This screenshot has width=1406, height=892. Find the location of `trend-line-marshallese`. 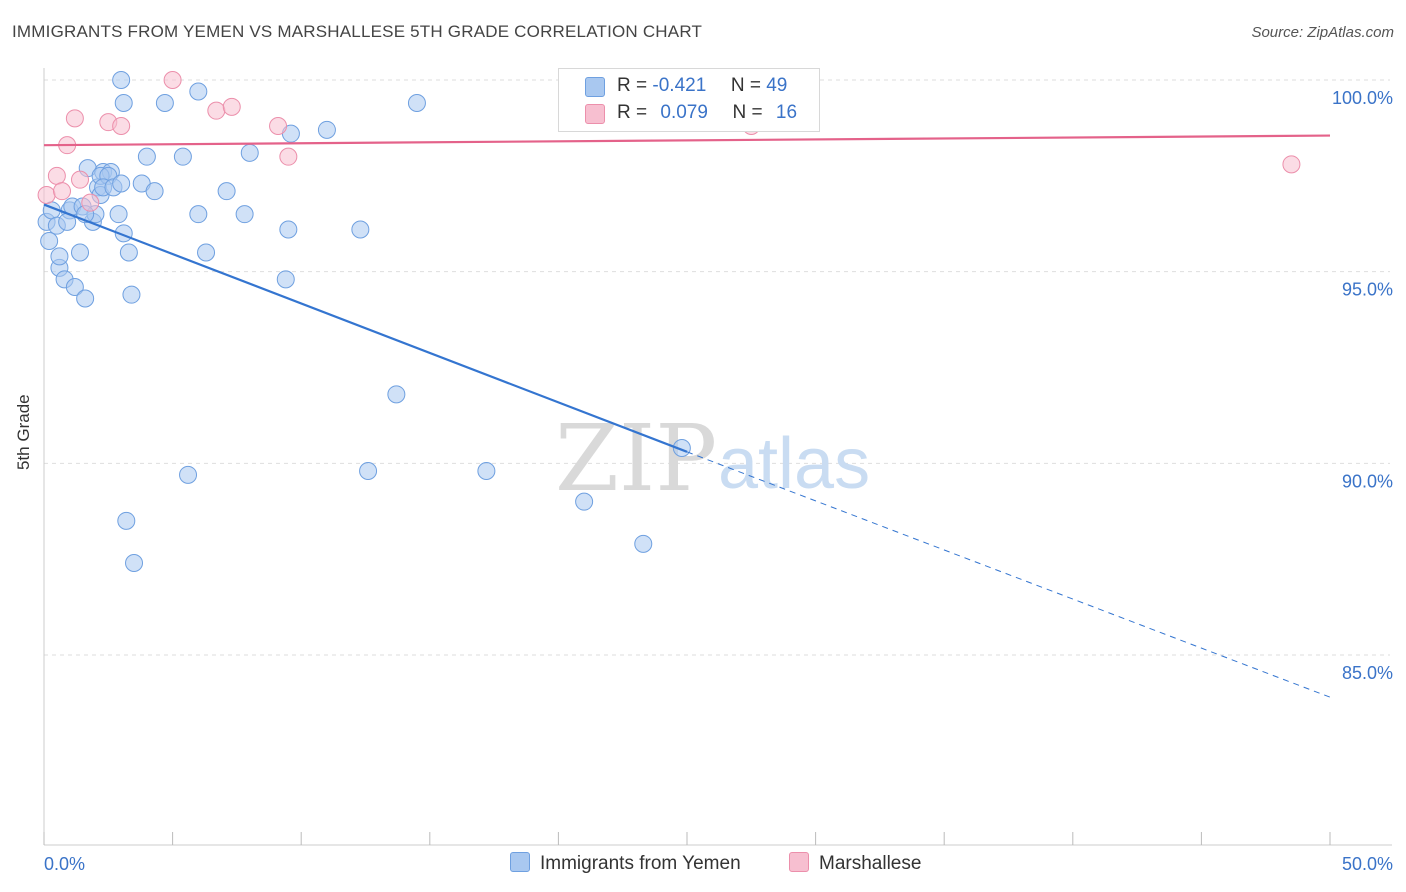

trend-line-marshallese is located at coordinates (687, 140).